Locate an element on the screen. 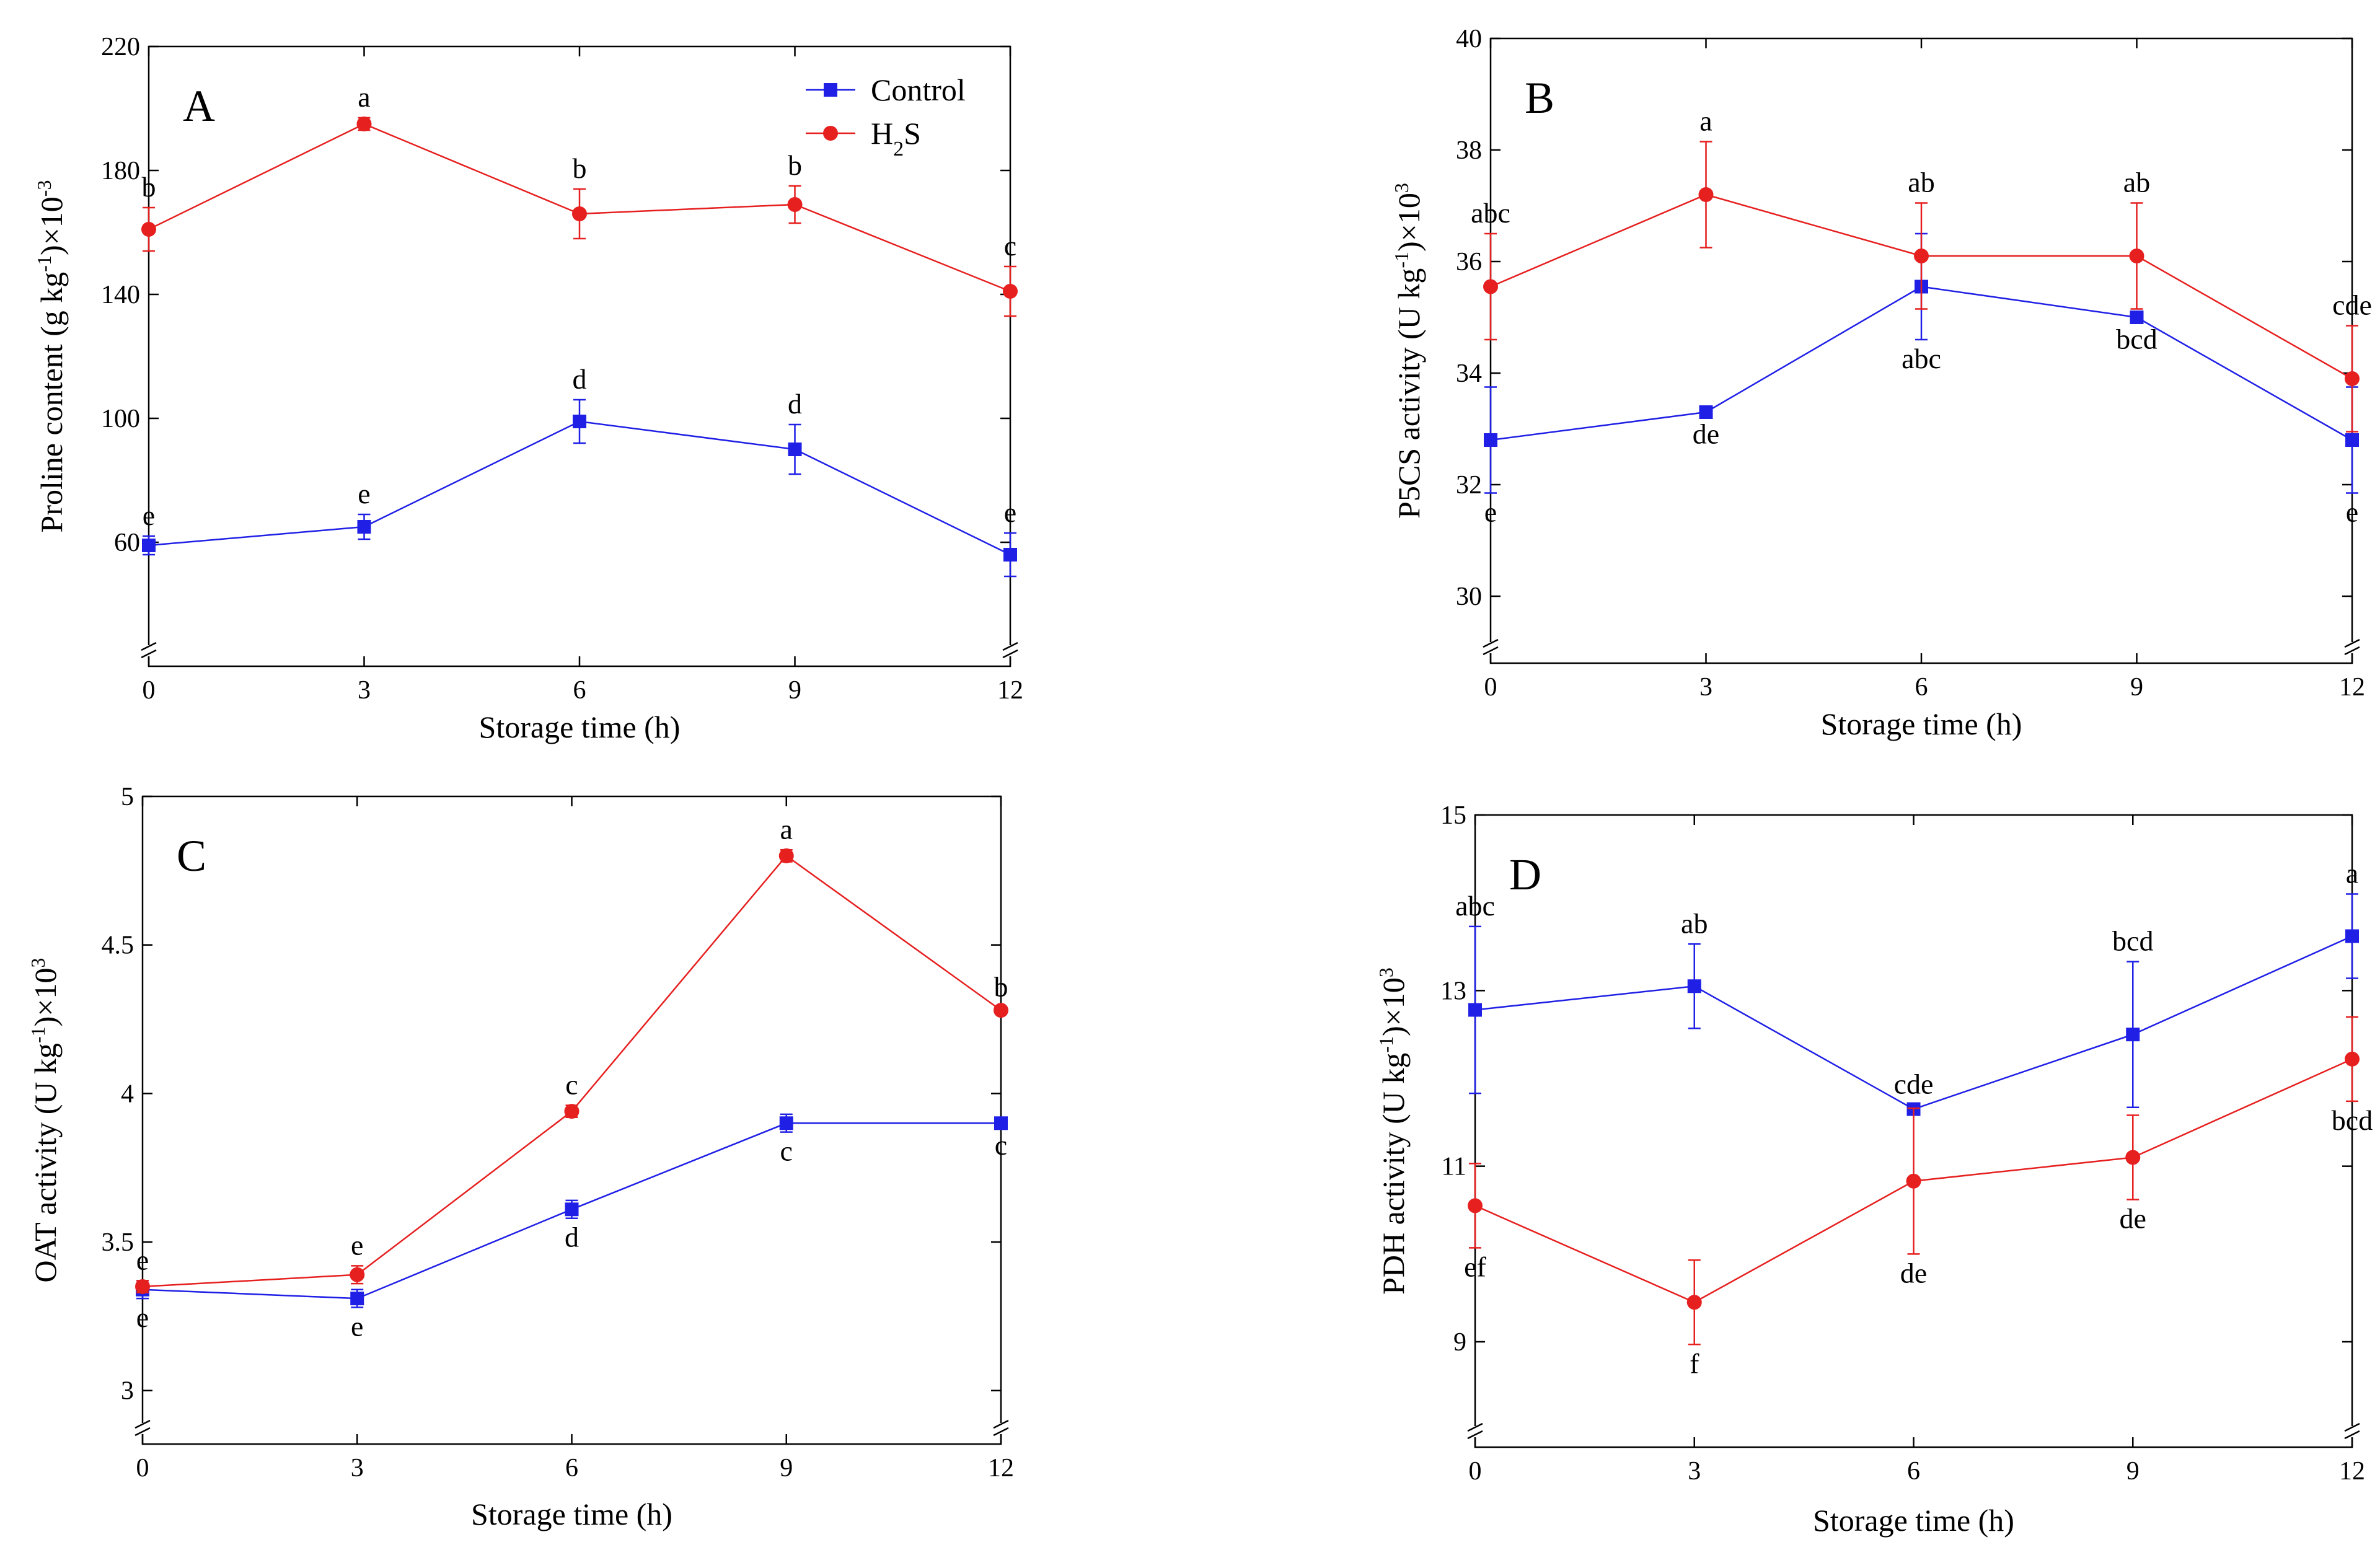 This screenshot has width=2380, height=1568. series-H2S: ef f de de bcd is located at coordinates (1918, 1197).